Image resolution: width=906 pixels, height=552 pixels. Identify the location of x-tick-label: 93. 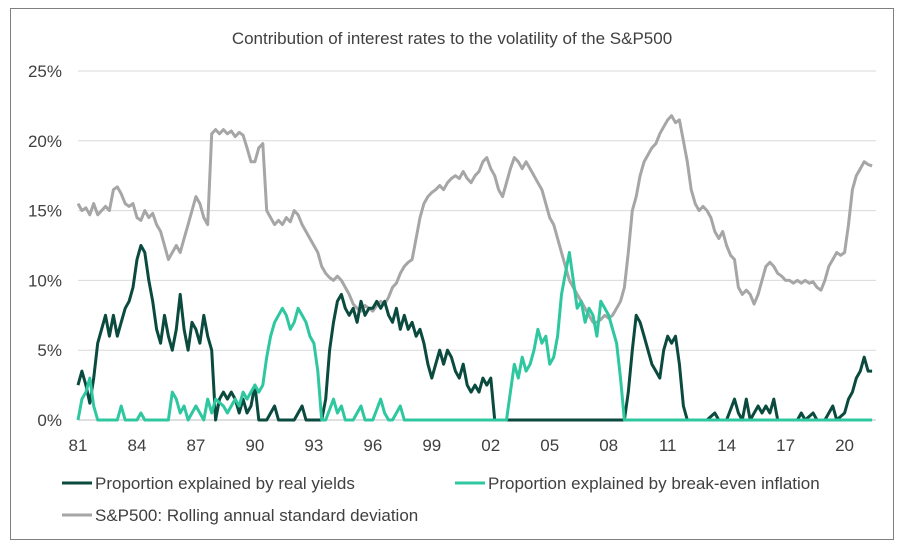
(313, 445).